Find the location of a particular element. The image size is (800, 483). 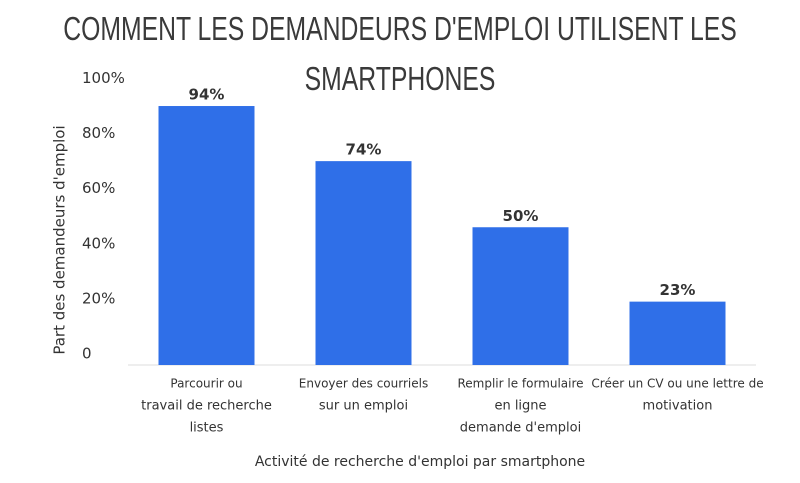

value-label: 50% is located at coordinates (521, 216).